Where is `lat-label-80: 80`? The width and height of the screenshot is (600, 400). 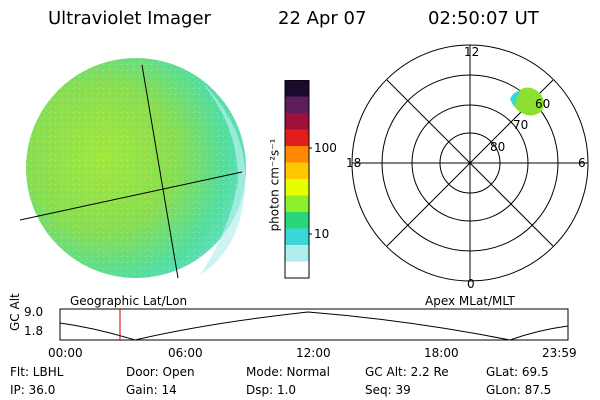
lat-label-80: 80 is located at coordinates (498, 147).